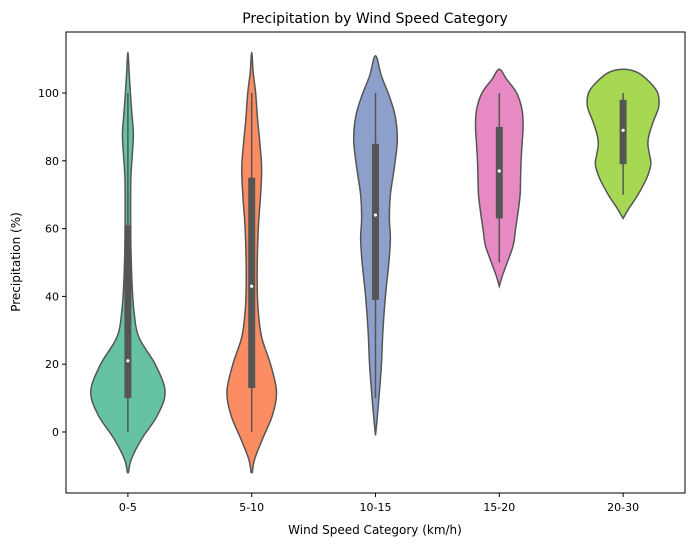 The image size is (695, 547). What do you see at coordinates (52, 263) in the screenshot?
I see `y-axis: 0 20 40 60 80 100` at bounding box center [52, 263].